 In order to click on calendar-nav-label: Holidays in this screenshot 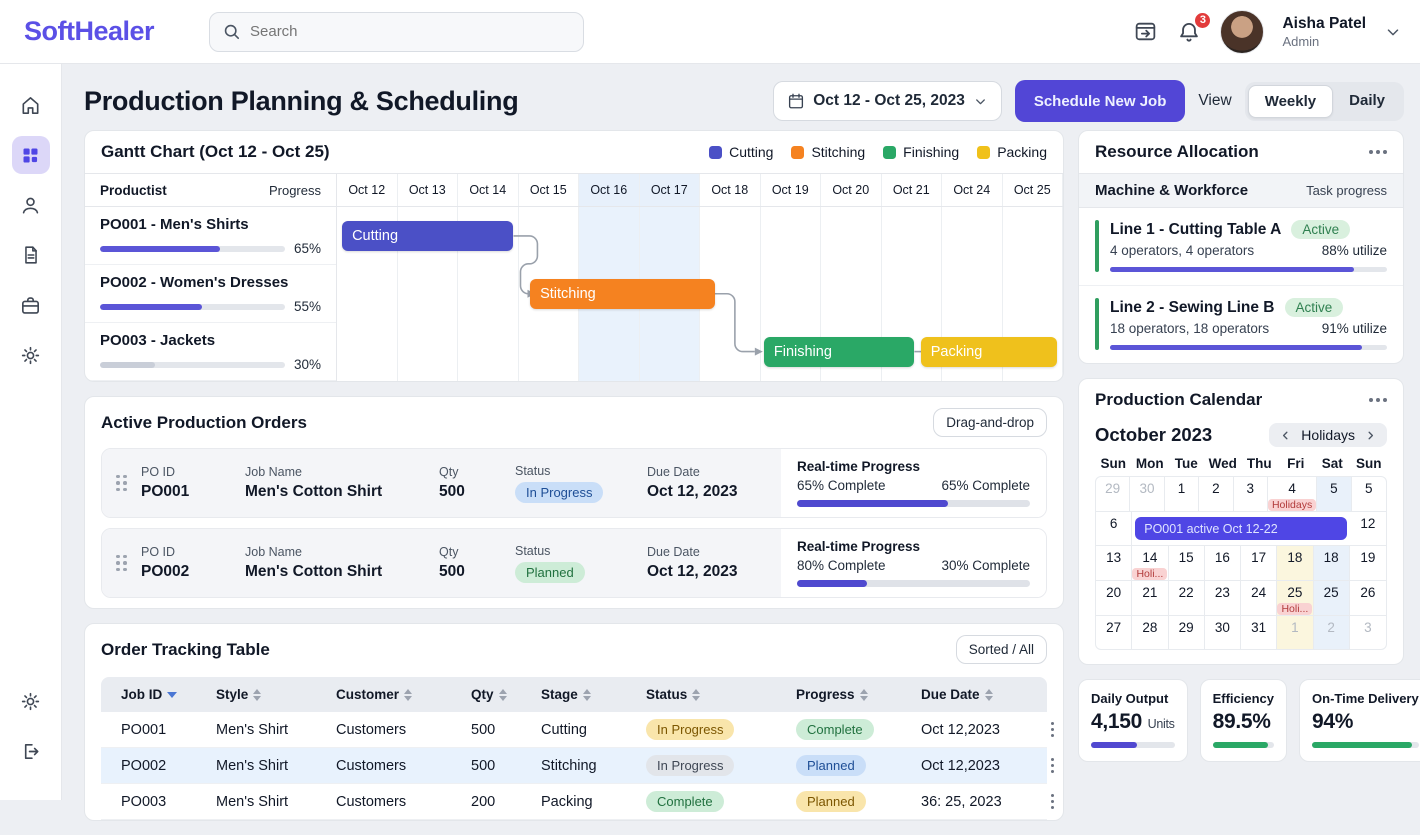, I will do `click(1328, 435)`.